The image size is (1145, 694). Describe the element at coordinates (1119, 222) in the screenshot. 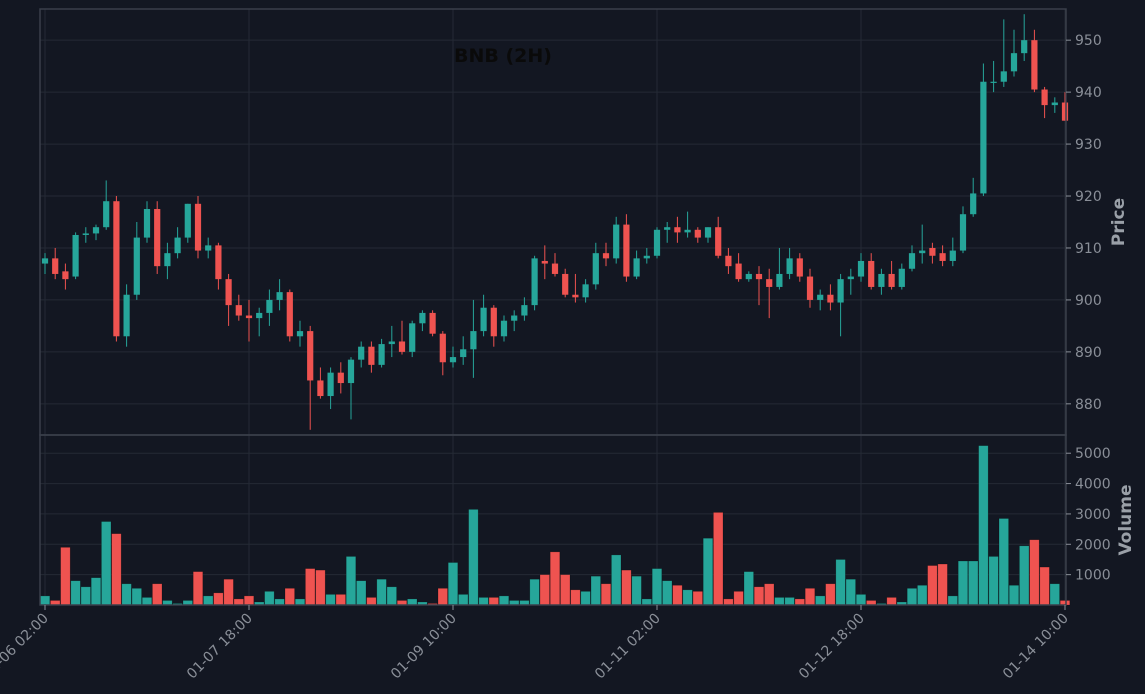

I see `price-axis-title: Price` at that location.